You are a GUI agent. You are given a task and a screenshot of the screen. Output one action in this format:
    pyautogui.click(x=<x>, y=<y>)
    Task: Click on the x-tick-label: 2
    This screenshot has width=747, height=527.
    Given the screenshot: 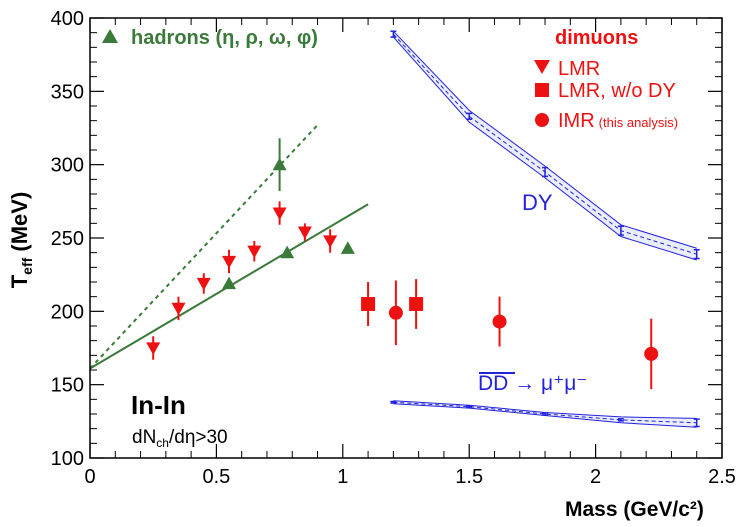 What is the action you would take?
    pyautogui.click(x=595, y=477)
    